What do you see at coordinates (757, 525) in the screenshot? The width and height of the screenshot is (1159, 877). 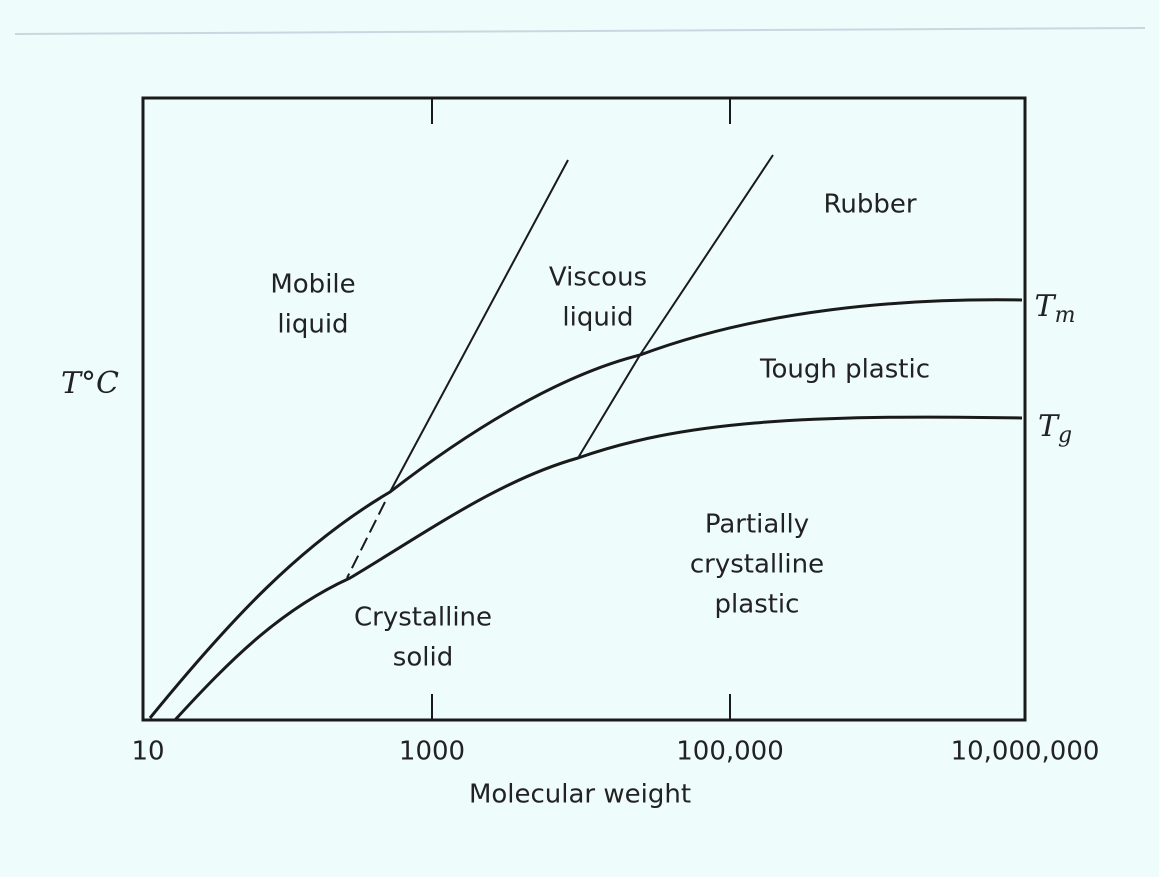 I see `region-label: Partially` at bounding box center [757, 525].